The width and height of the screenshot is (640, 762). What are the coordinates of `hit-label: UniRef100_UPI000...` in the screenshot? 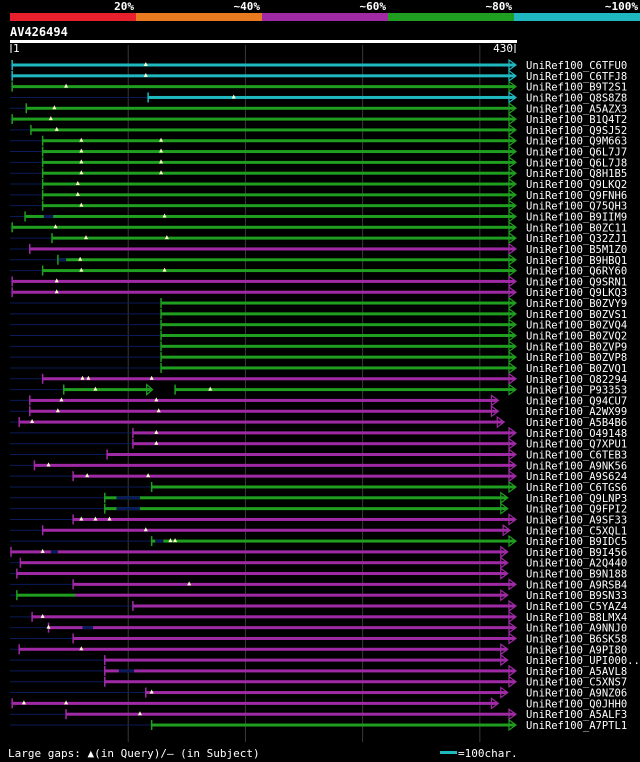 It's located at (583, 661).